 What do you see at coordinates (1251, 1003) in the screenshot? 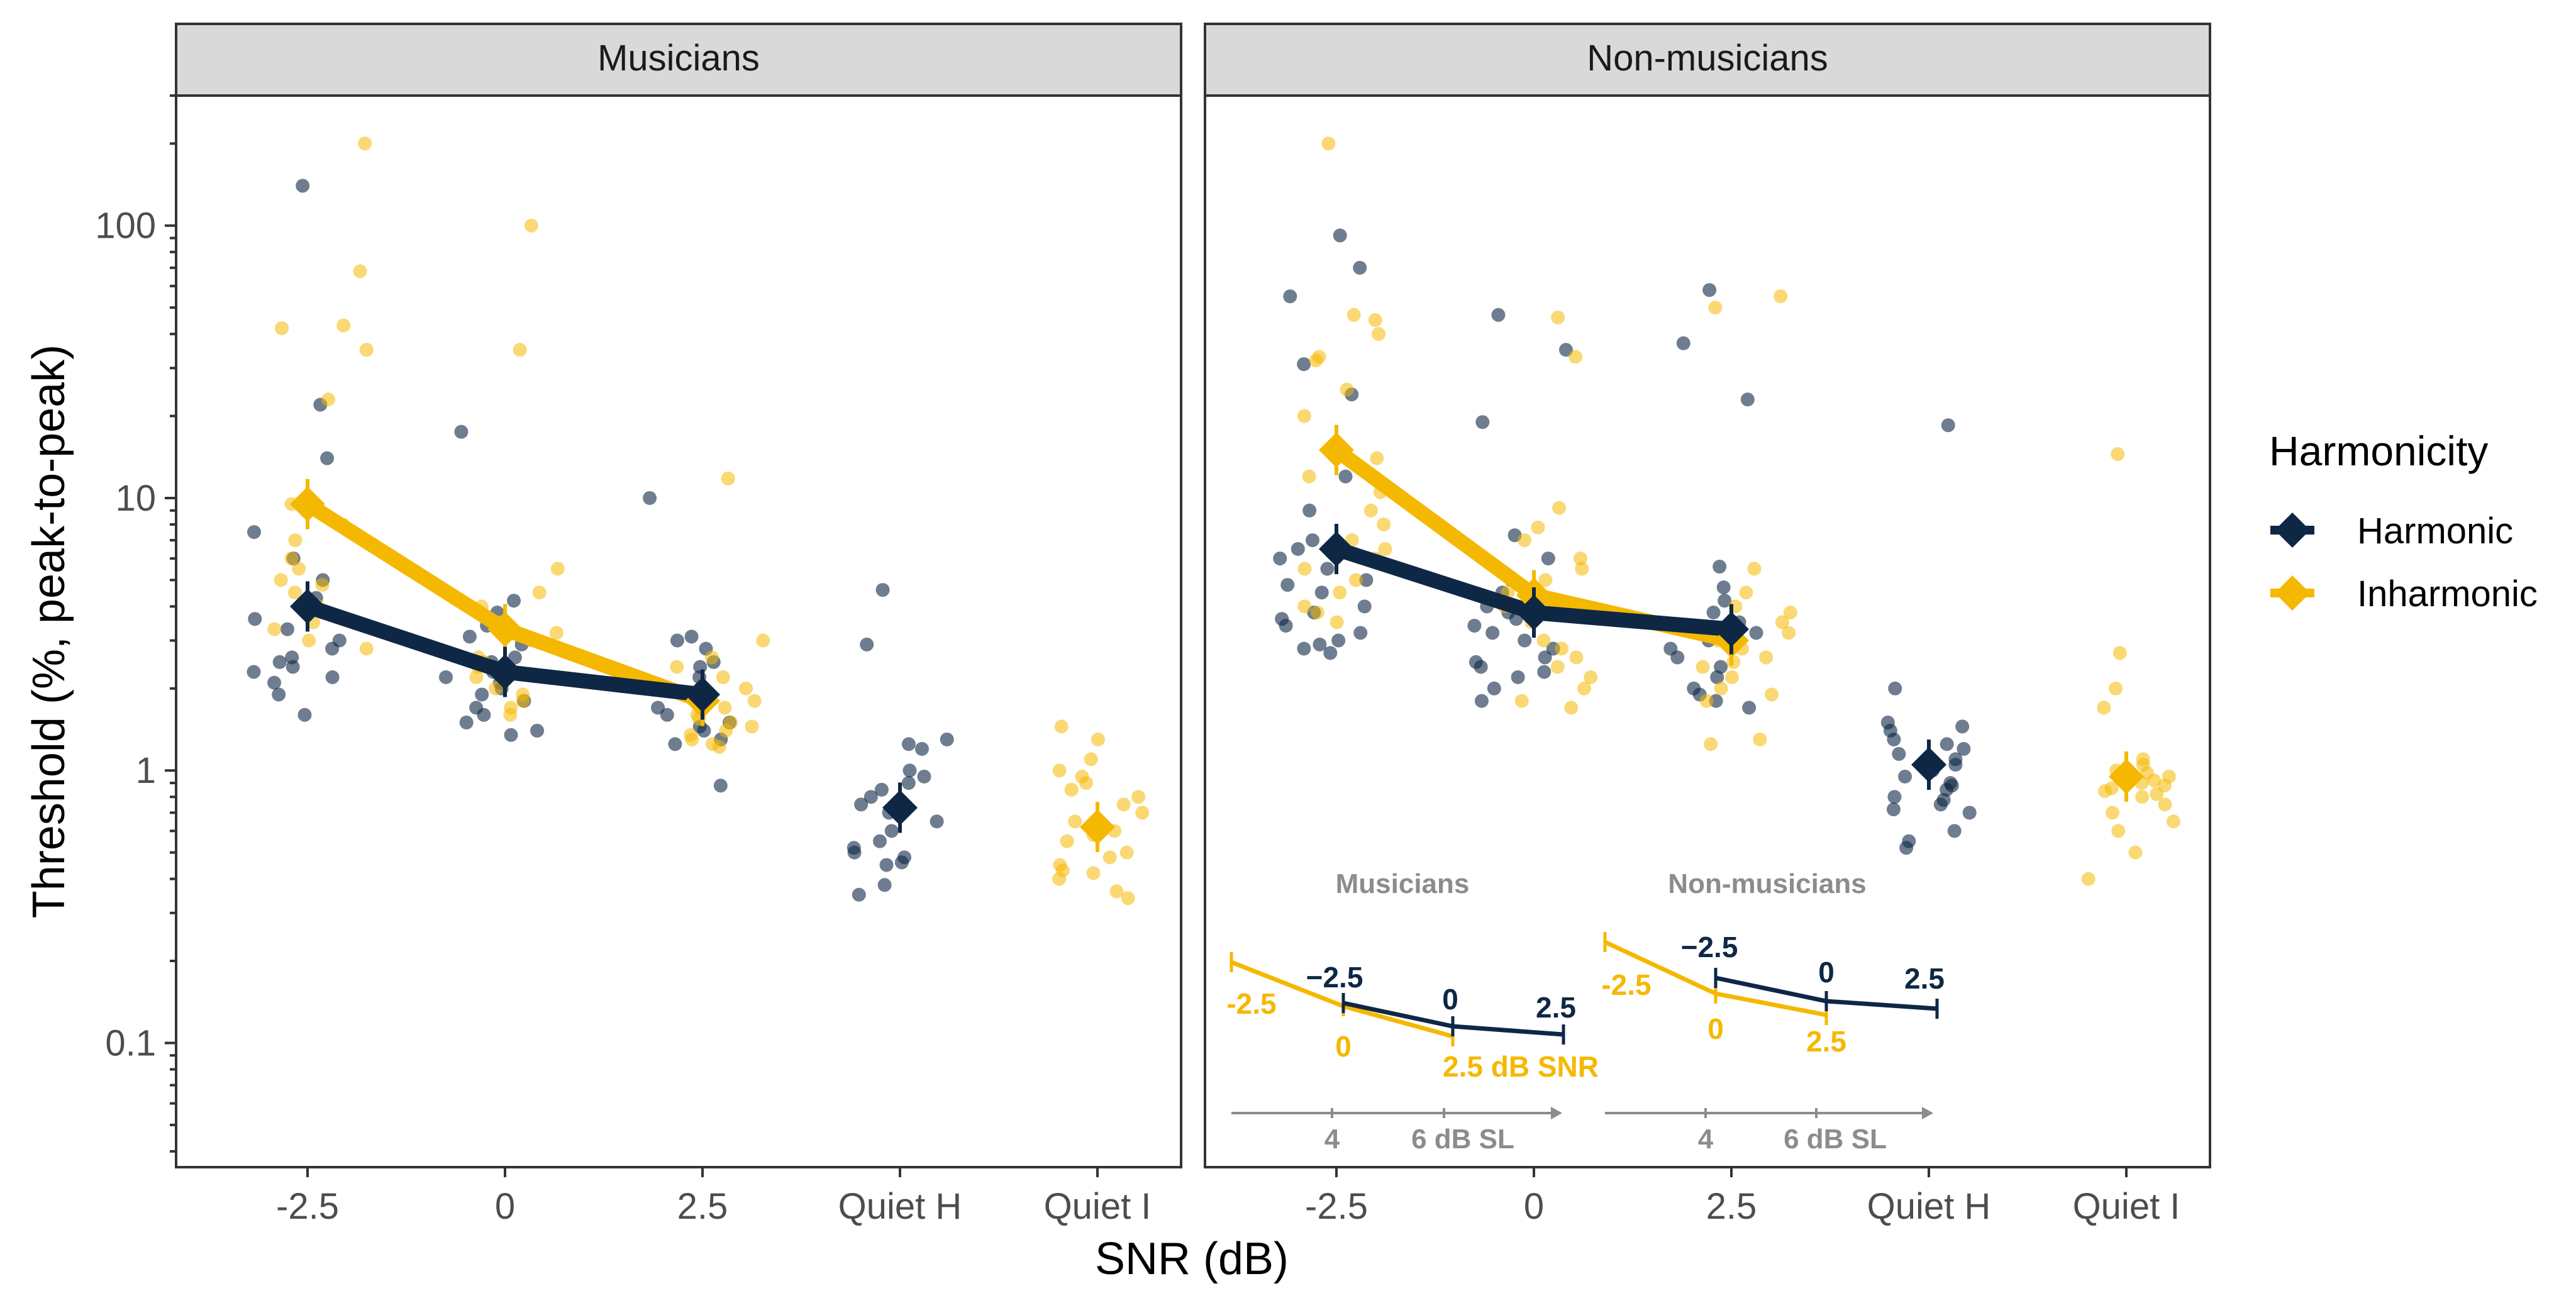
I see `inset-inharmonic-label-musicians: -2.5` at bounding box center [1251, 1003].